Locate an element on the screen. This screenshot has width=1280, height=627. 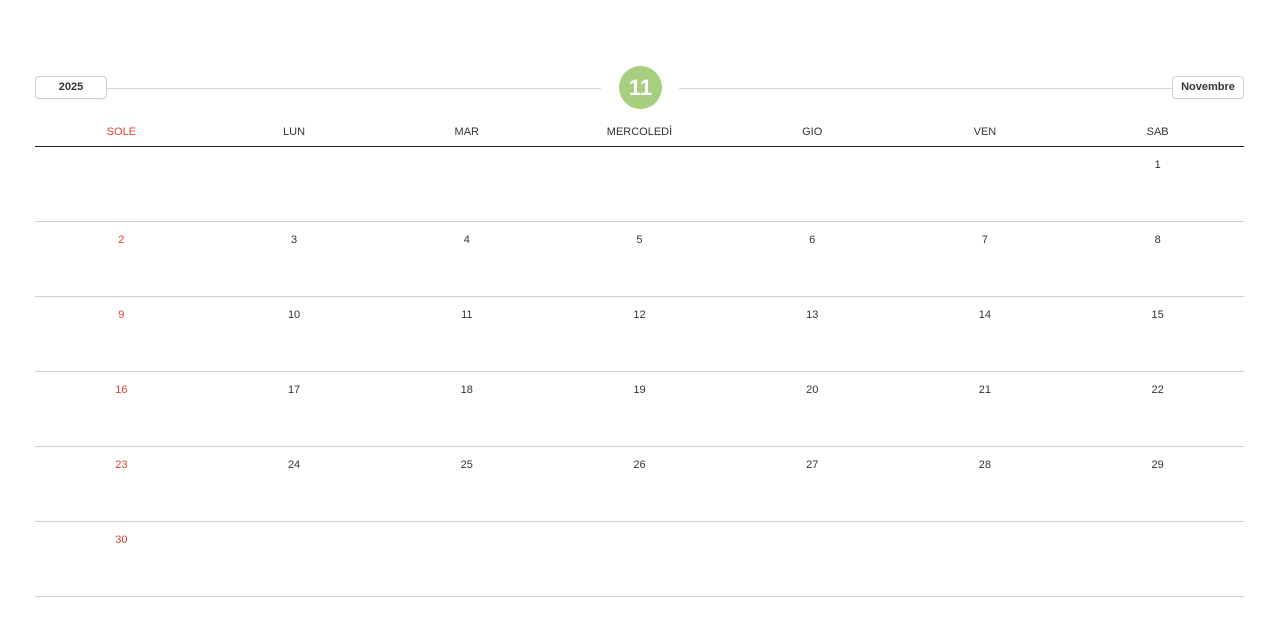
weekday-label: VEN is located at coordinates (985, 132).